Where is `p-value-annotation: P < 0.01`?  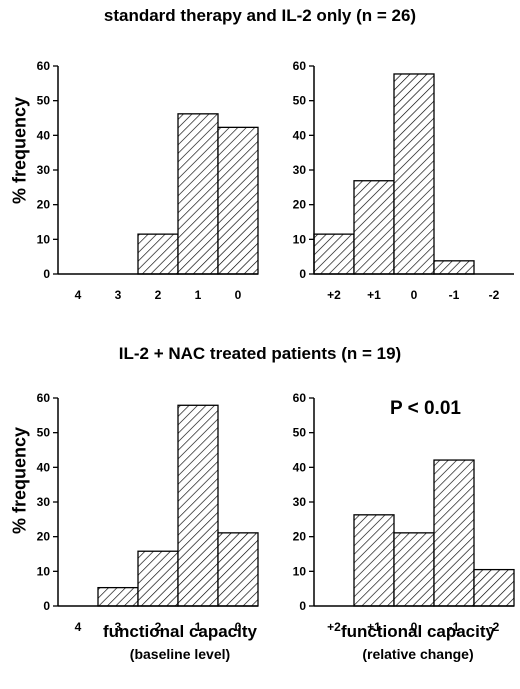 p-value-annotation: P < 0.01 is located at coordinates (425, 408).